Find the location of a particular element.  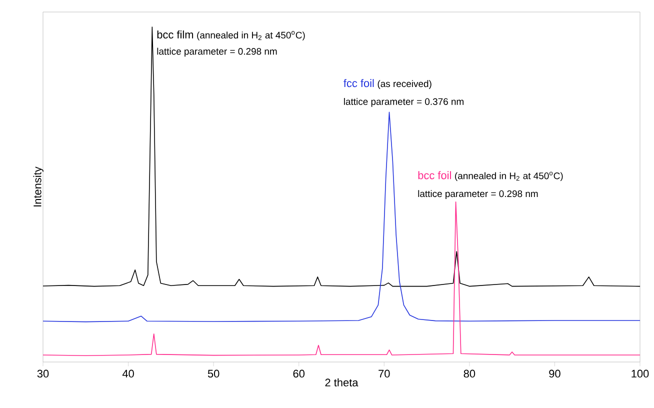

x-tick-label: 50 is located at coordinates (214, 374).